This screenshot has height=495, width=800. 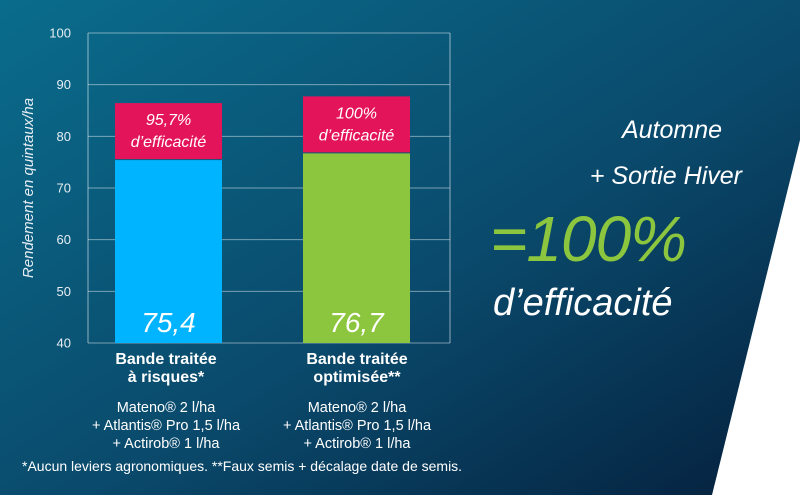 I want to click on y-tick-label: 70, so click(x=64, y=188).